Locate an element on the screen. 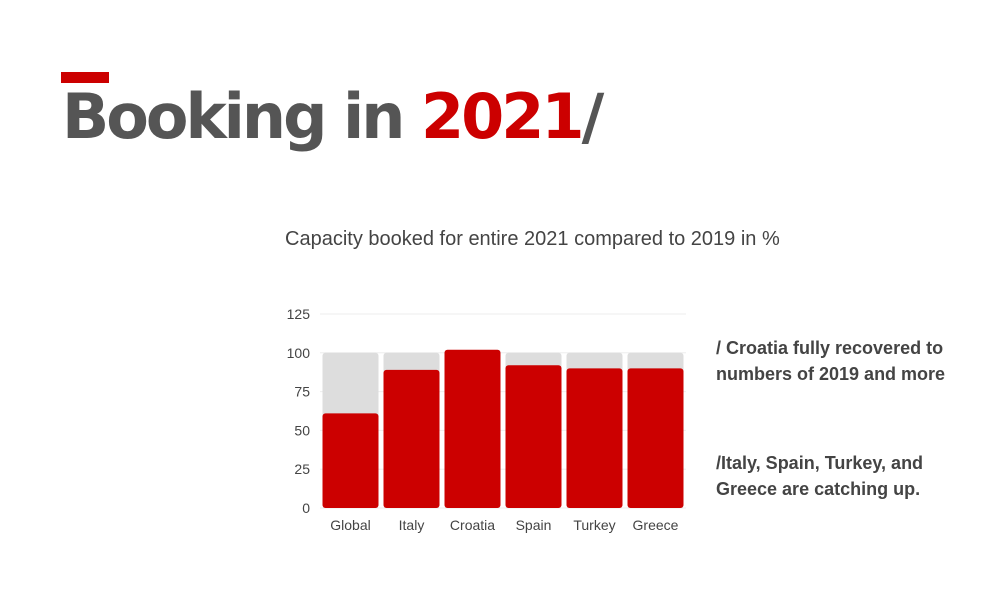 The width and height of the screenshot is (1000, 600). y-tick-label: 0 is located at coordinates (306, 508).